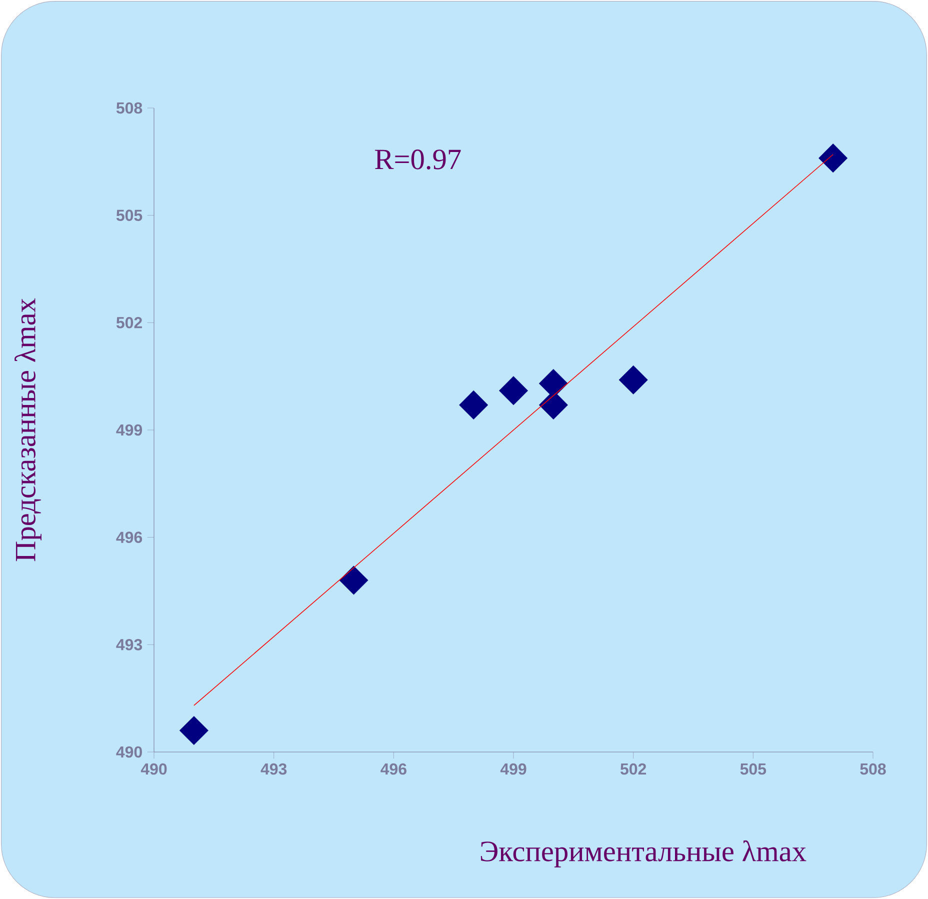  Describe the element at coordinates (753, 769) in the screenshot. I see `x-tick-label: 505` at that location.